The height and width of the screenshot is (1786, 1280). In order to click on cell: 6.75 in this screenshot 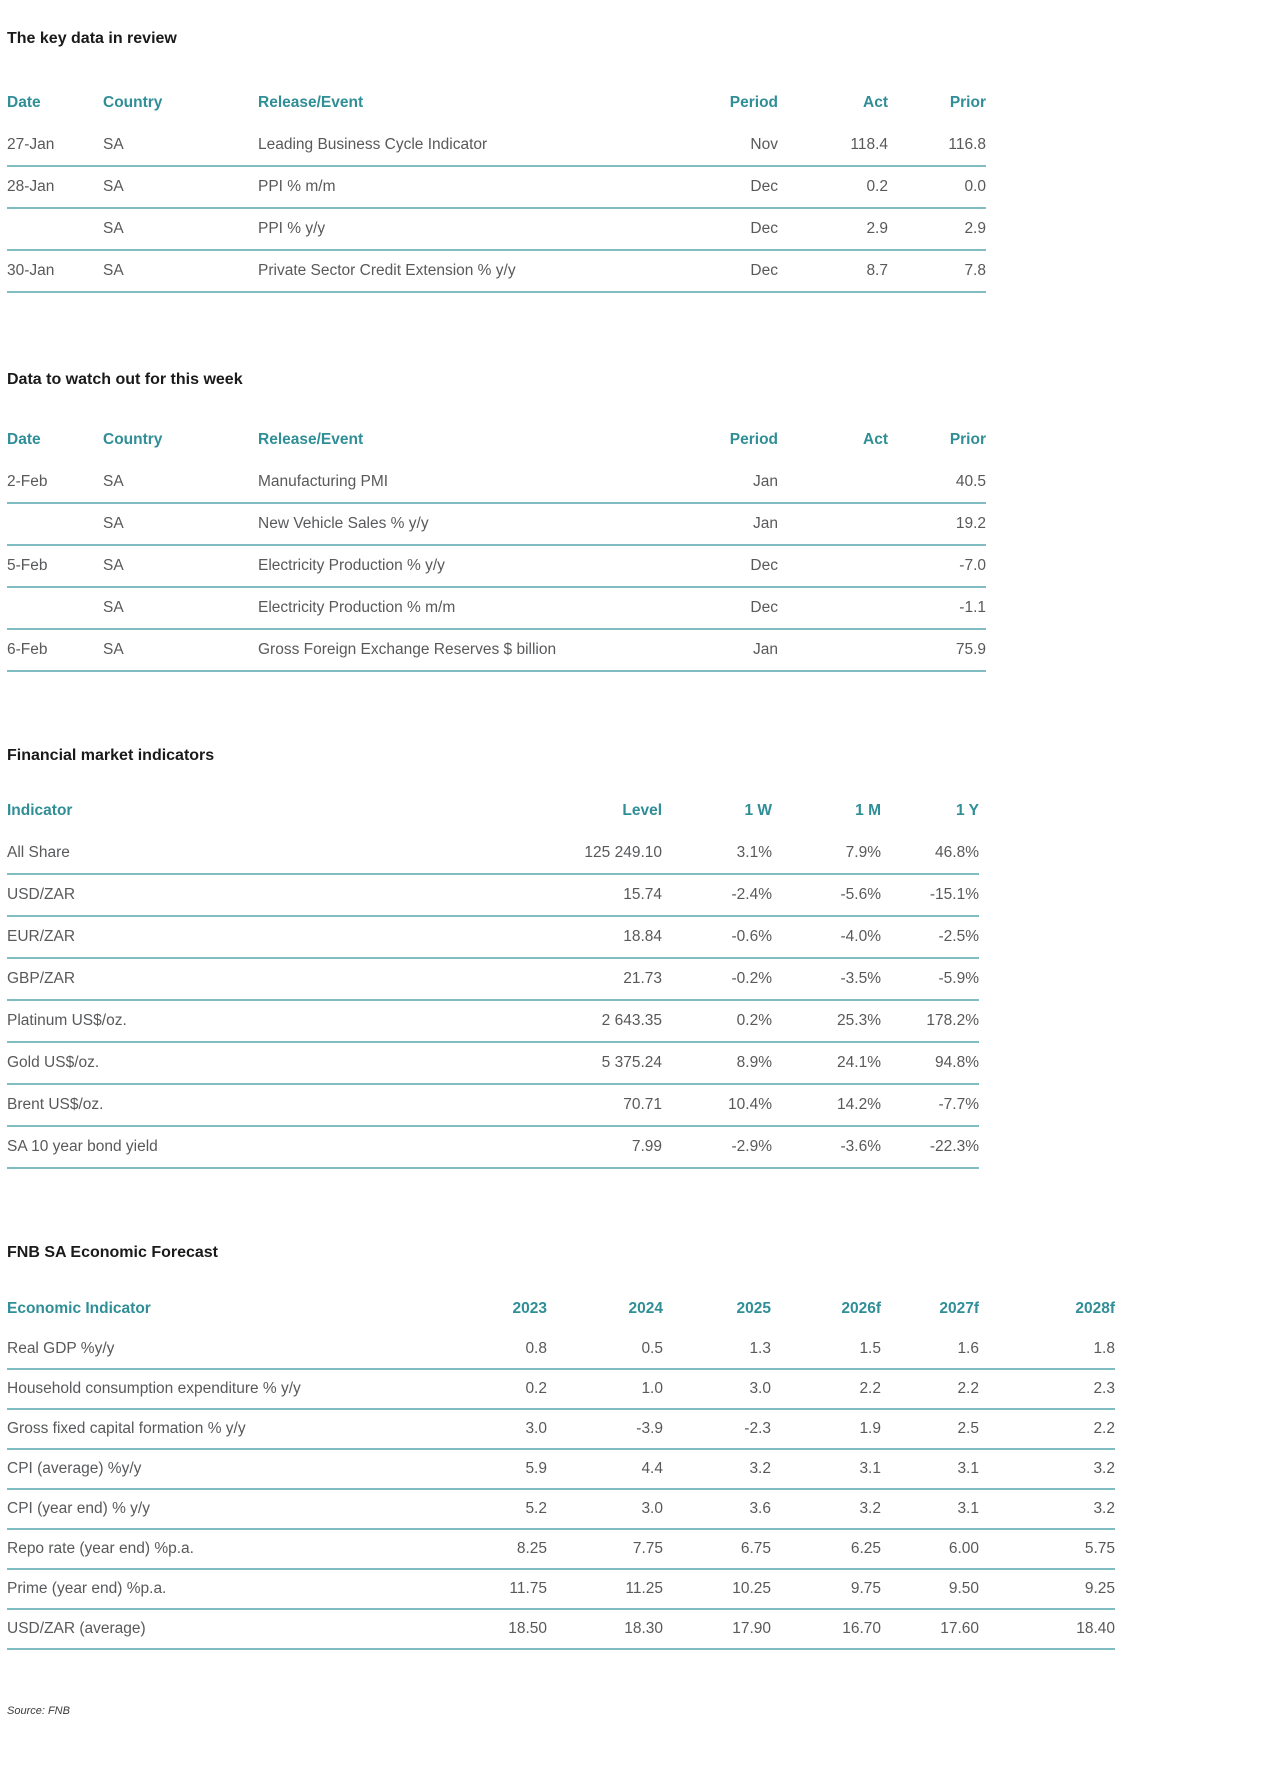, I will do `click(717, 1549)`.